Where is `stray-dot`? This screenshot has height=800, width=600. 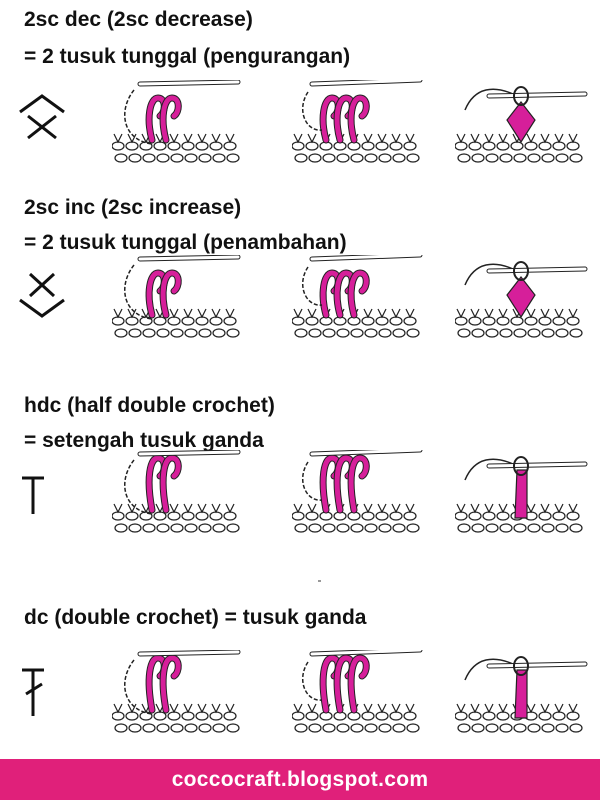
stray-dot is located at coordinates (319, 581).